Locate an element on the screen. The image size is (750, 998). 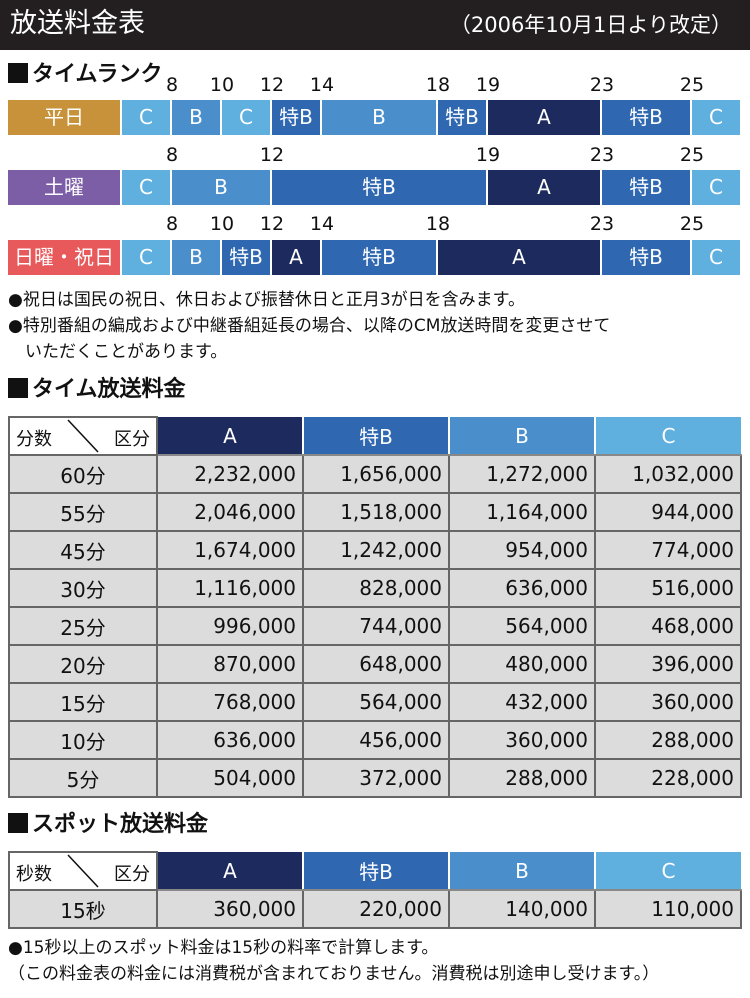
table-row: 15秒 360,000 220,000 140,000 110,000 is located at coordinates (375, 909).